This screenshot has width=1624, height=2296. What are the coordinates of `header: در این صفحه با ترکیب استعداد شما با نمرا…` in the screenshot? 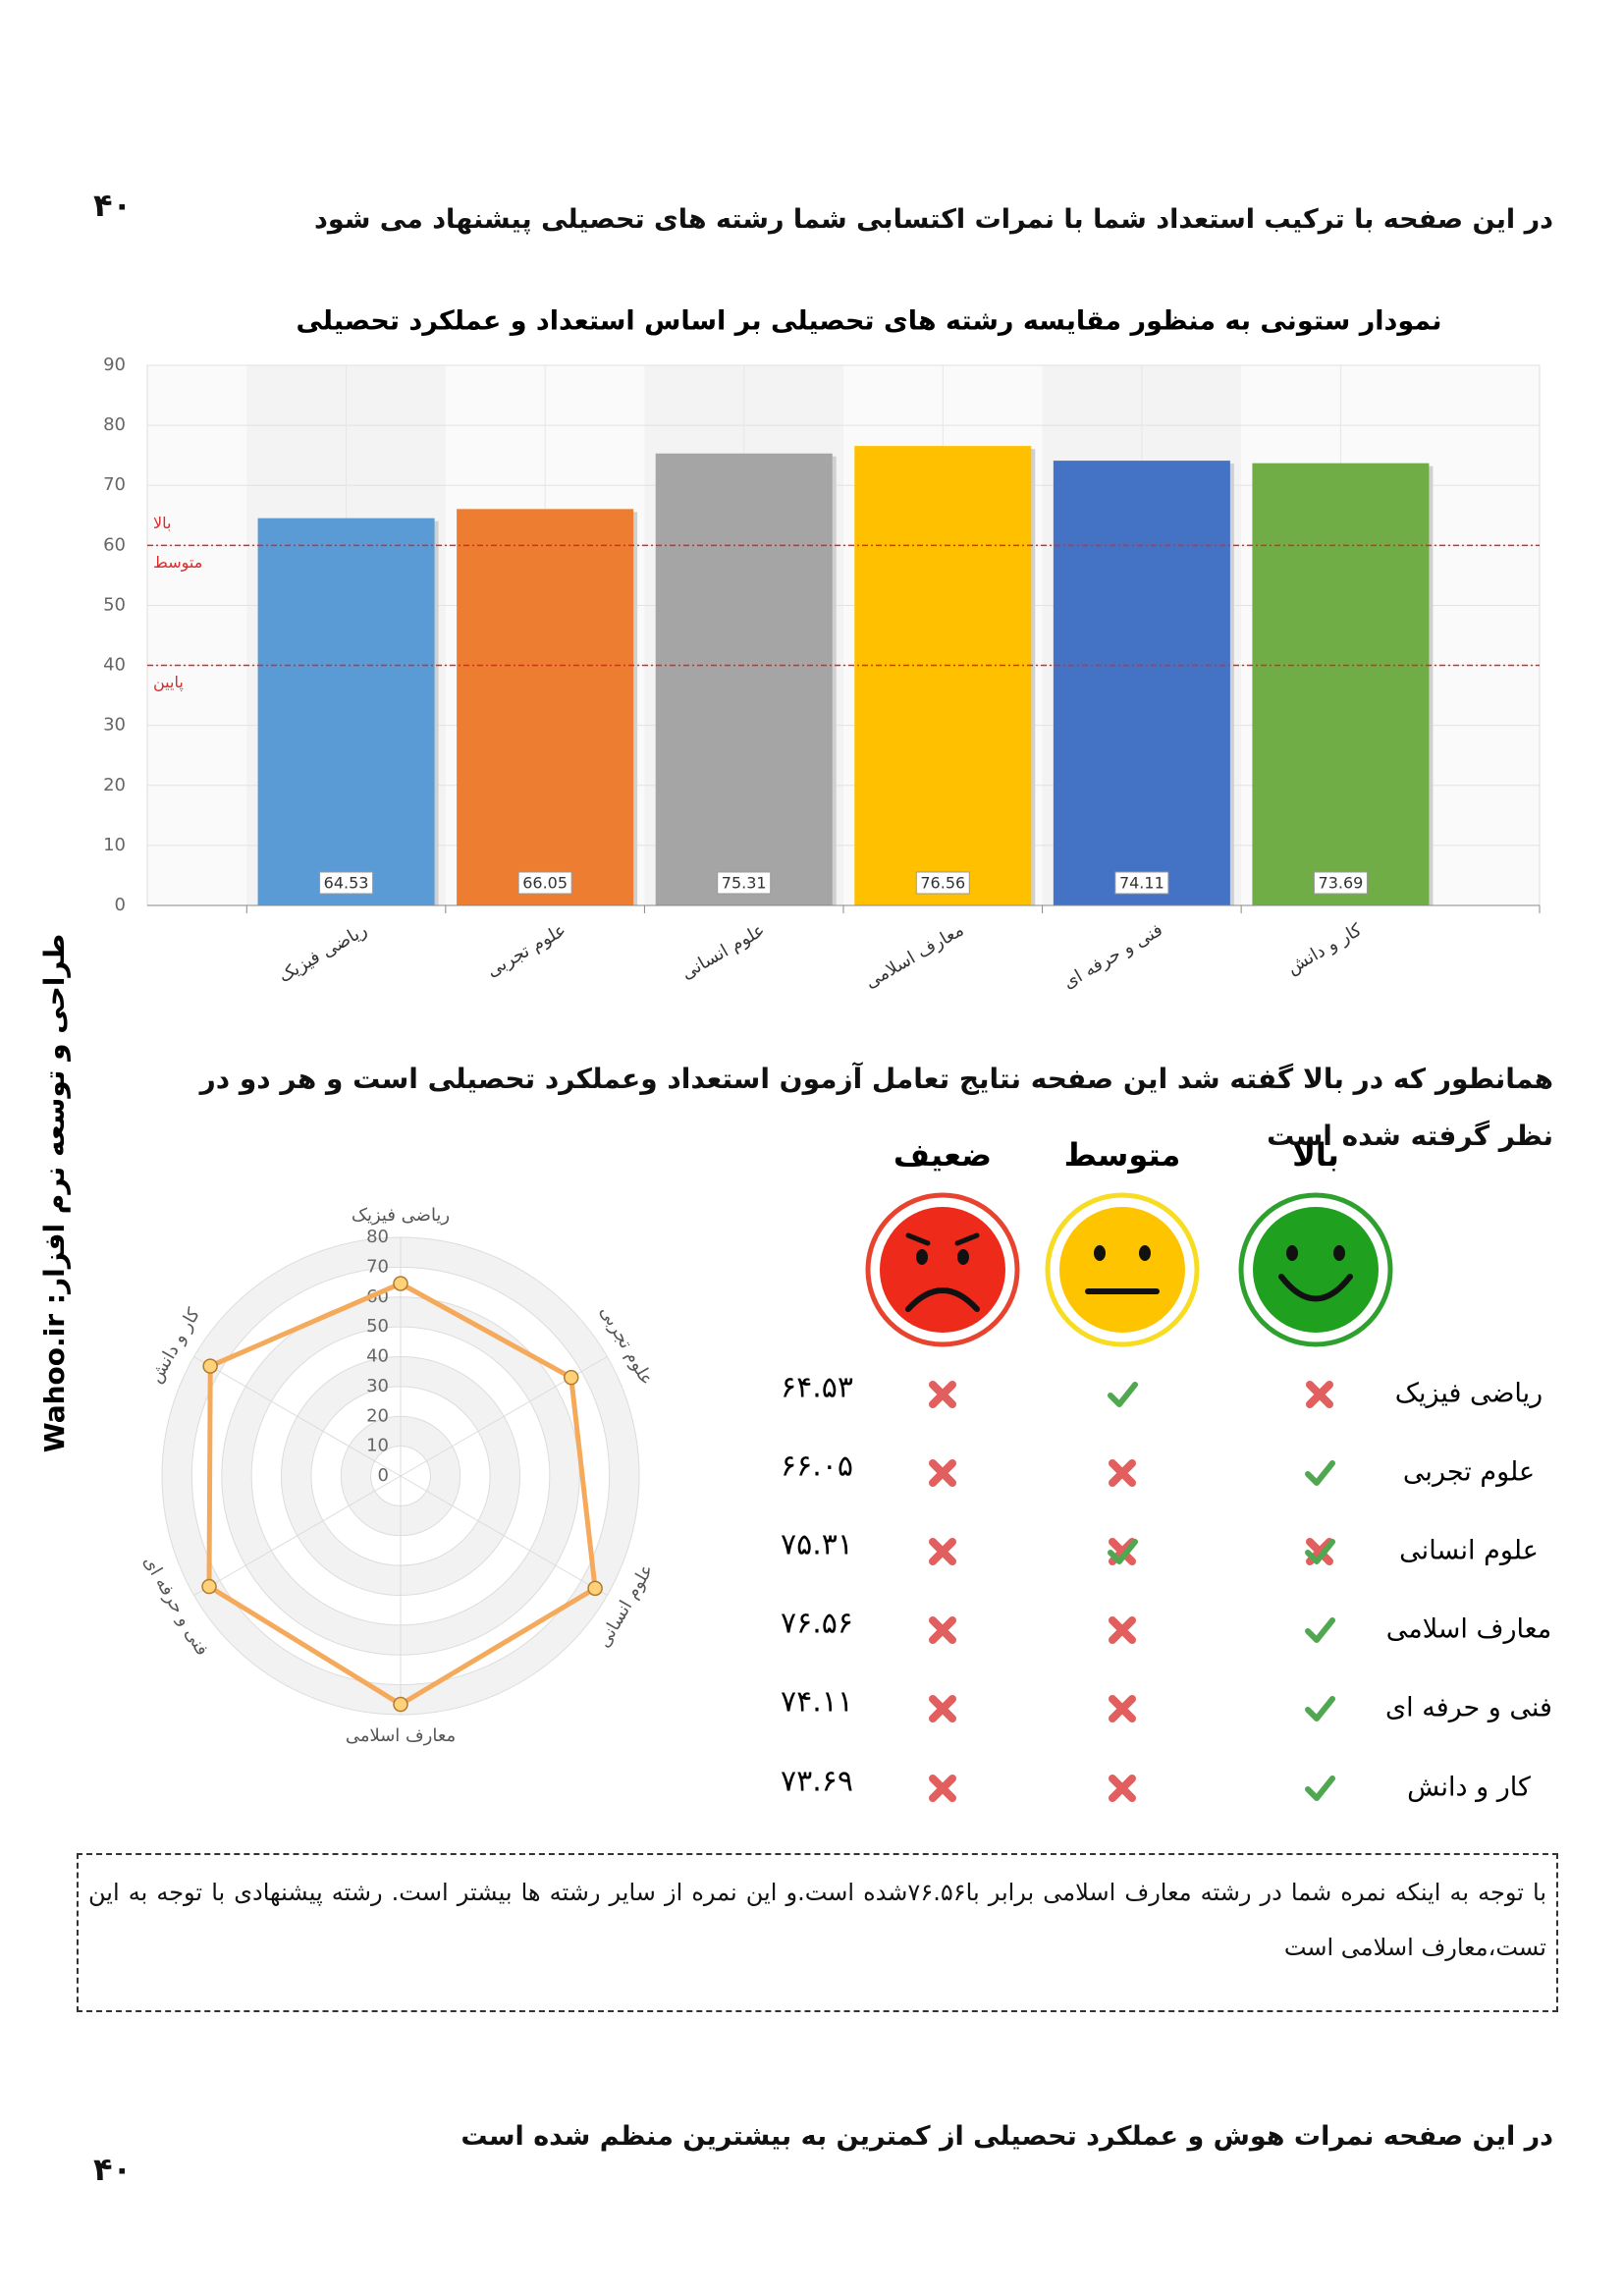 It's located at (933, 219).